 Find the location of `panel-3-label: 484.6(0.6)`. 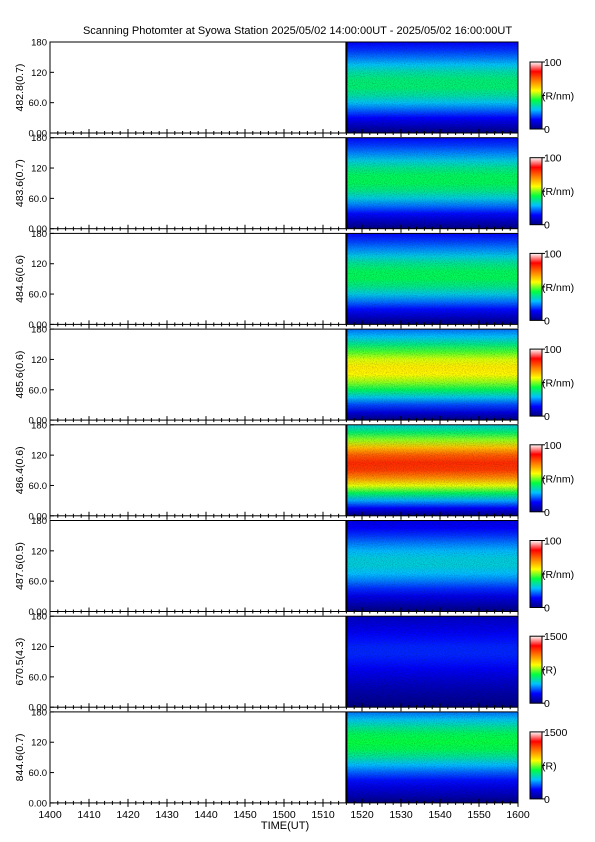

panel-3-label: 484.6(0.6) is located at coordinates (20, 279).